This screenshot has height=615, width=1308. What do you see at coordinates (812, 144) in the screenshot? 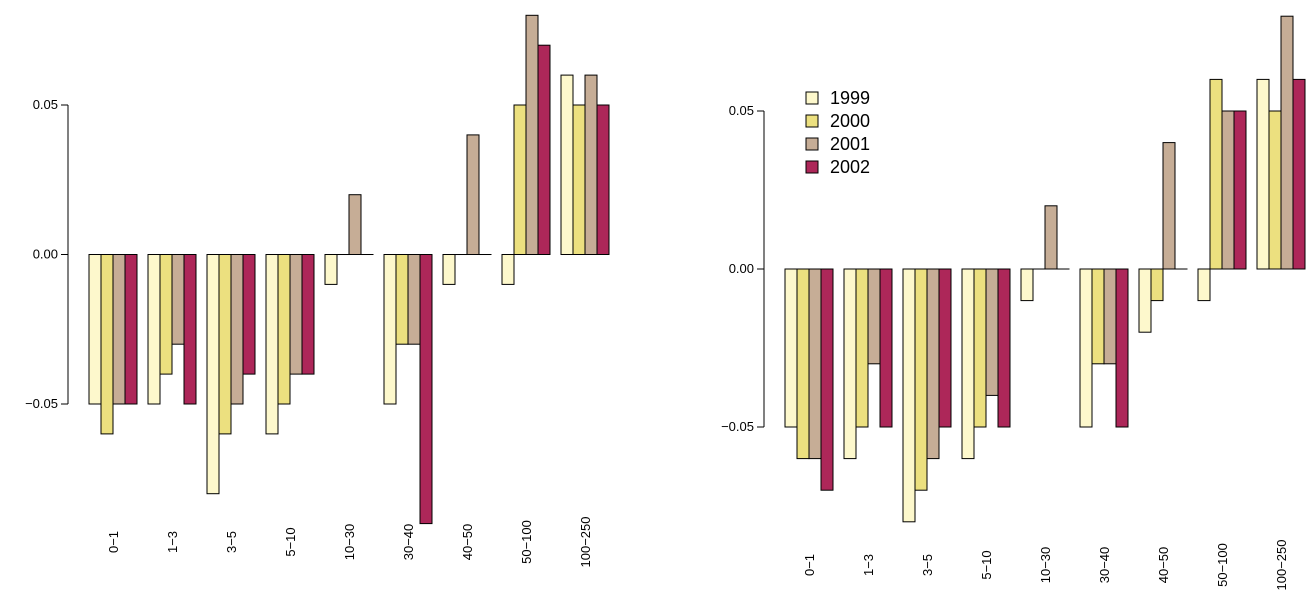
I see `legend-swatch-2001` at bounding box center [812, 144].